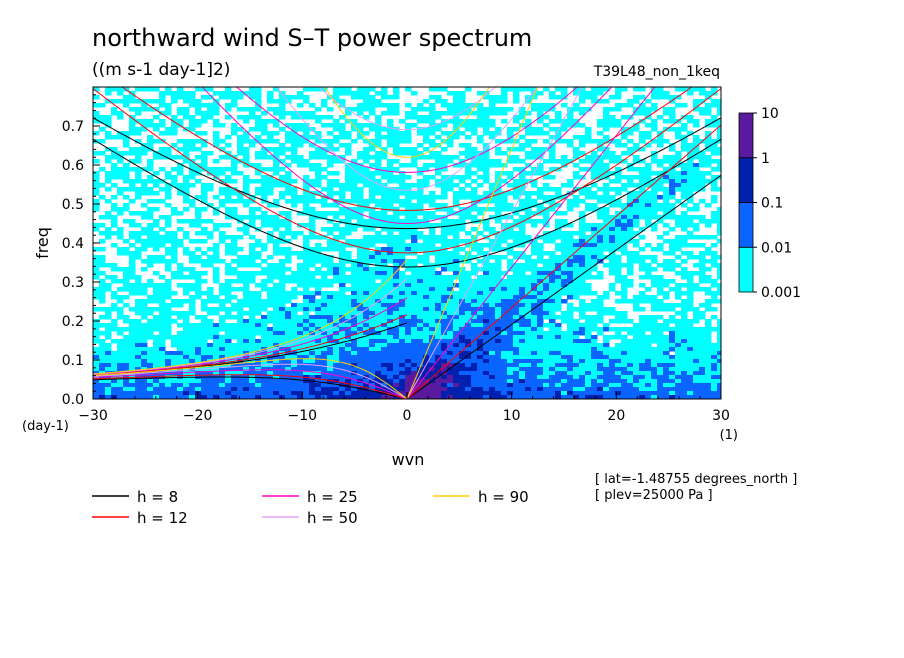  What do you see at coordinates (770, 114) in the screenshot?
I see `colorbar-label: 10` at bounding box center [770, 114].